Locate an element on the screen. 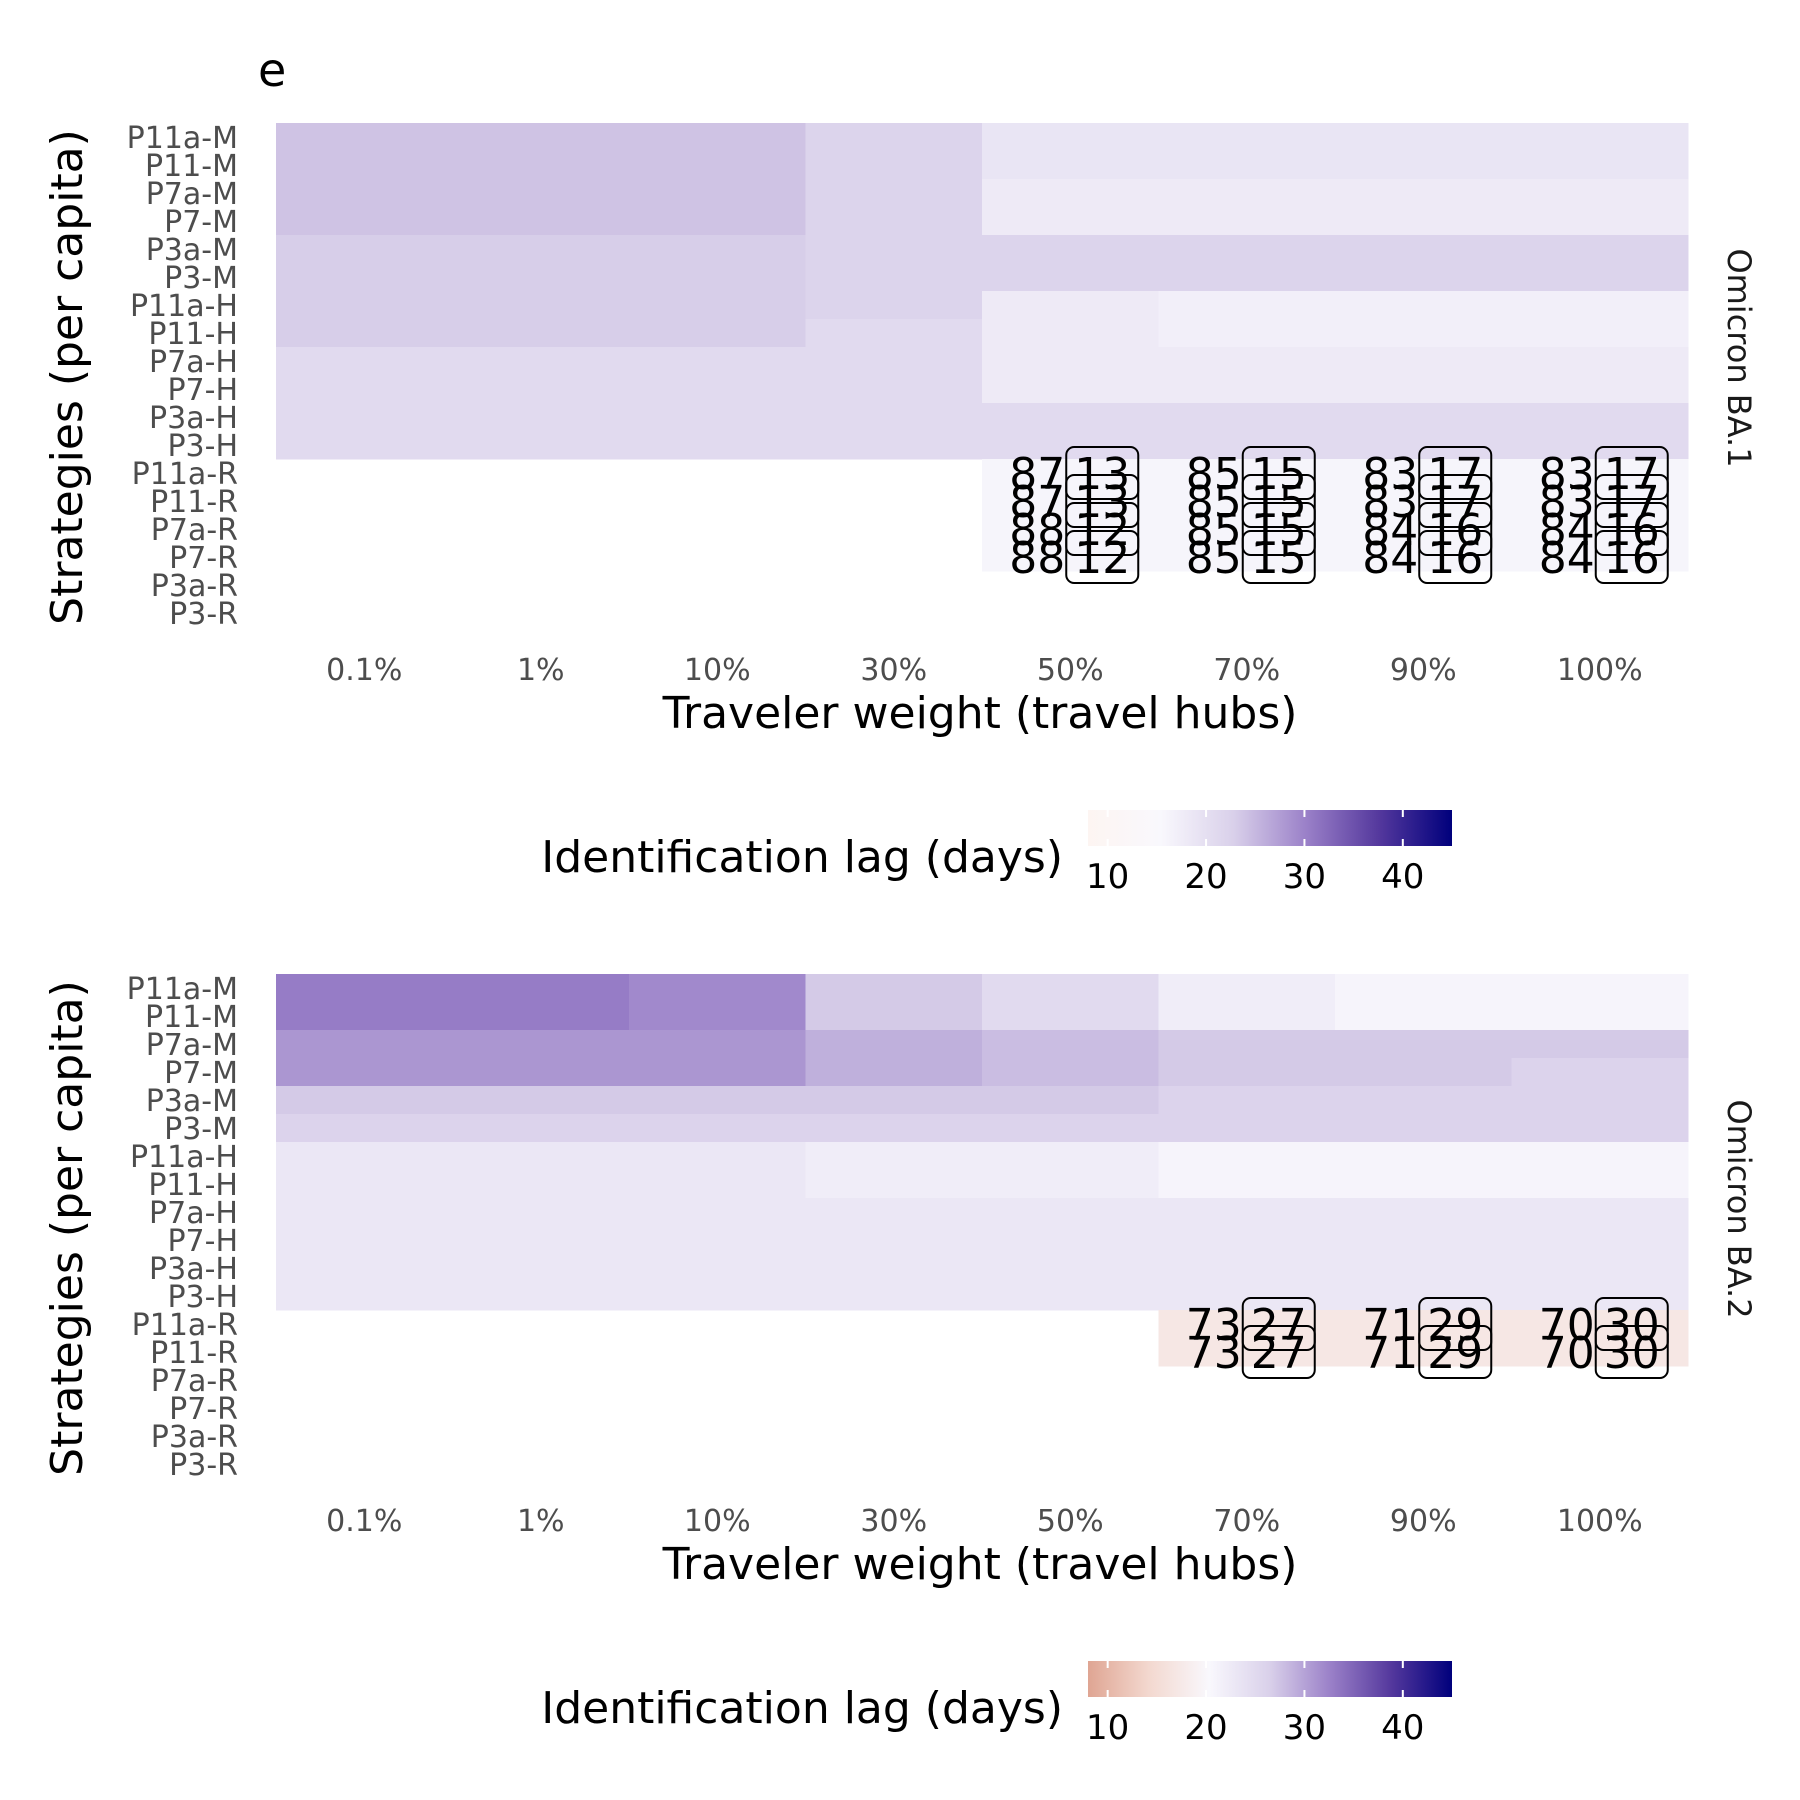  y-tick-label: P11a-R is located at coordinates (185, 474).